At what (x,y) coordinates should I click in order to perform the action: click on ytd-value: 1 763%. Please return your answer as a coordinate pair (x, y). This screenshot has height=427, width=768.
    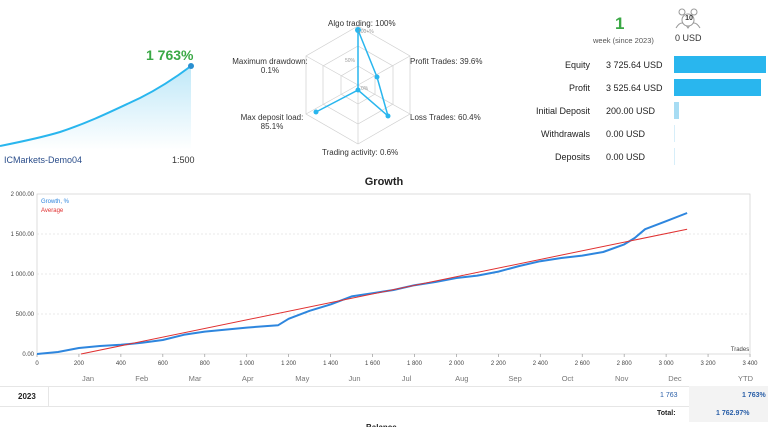
    Looking at the image, I should click on (754, 395).